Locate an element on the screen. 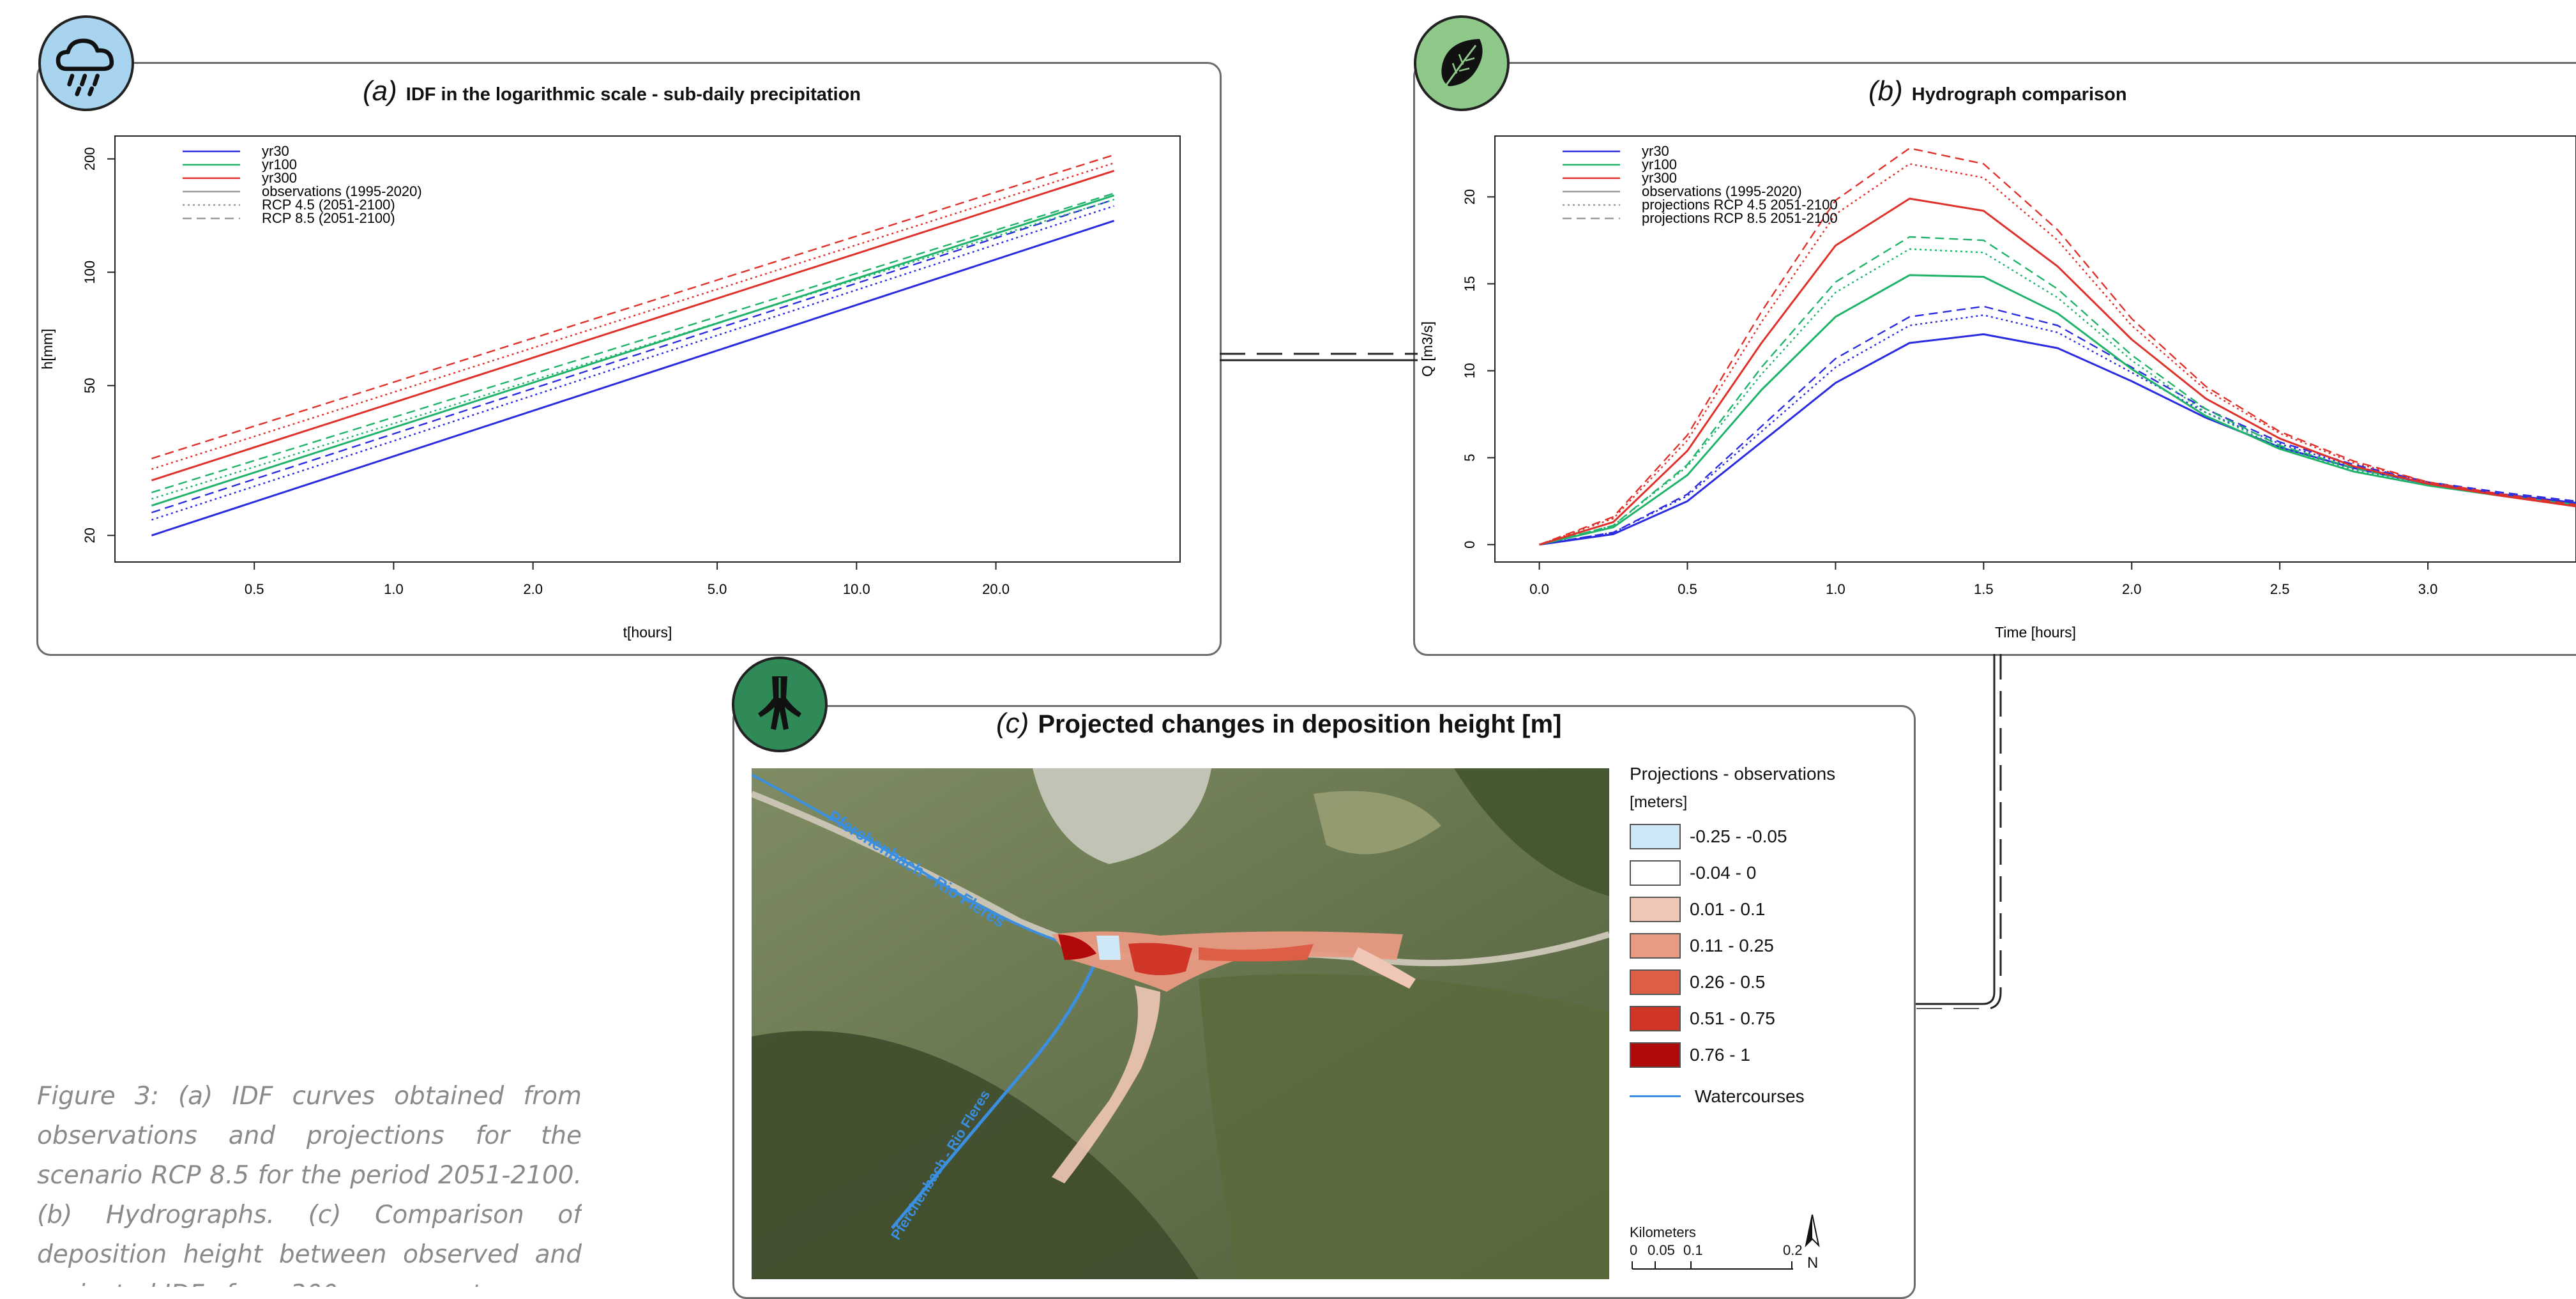 The image size is (2576, 1299). connector-b-c is located at coordinates (1958, 831).